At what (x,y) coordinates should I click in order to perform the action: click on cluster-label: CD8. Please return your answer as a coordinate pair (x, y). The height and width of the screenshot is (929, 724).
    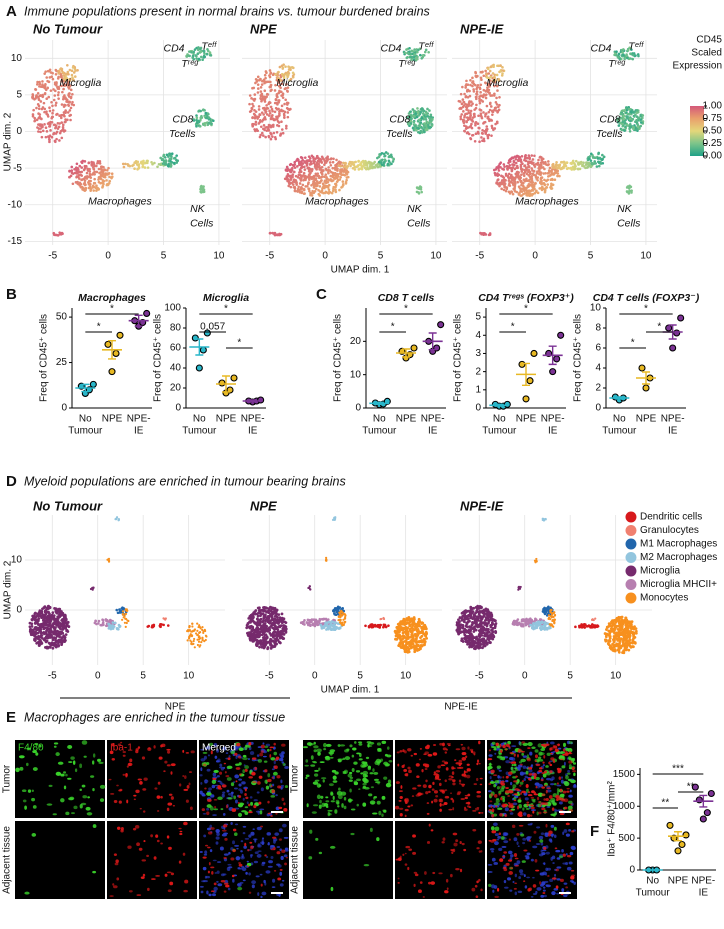
    Looking at the image, I should click on (399, 120).